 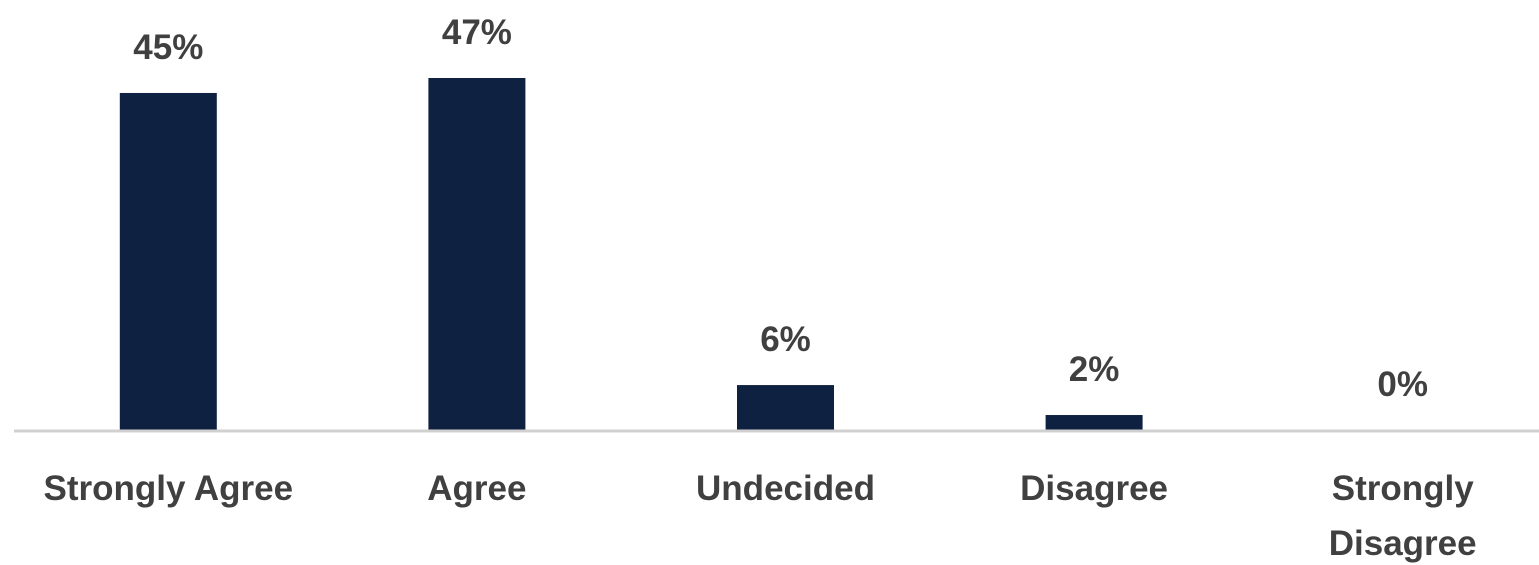 What do you see at coordinates (1403, 543) in the screenshot?
I see `category-label-line-4-1: Disagree` at bounding box center [1403, 543].